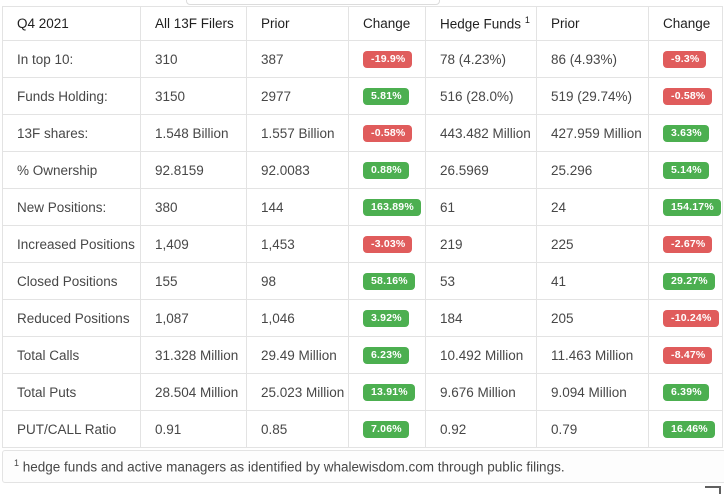 The height and width of the screenshot is (494, 724). Describe the element at coordinates (386, 170) in the screenshot. I see `all-change-badge: 0.88%` at that location.